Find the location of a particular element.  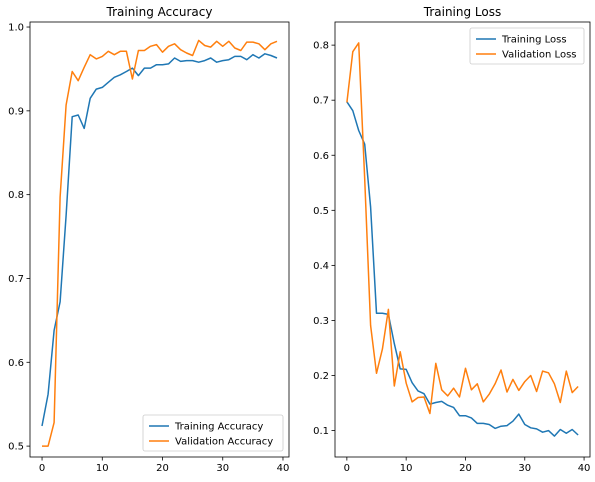

loss-legend-box is located at coordinates (527, 46).